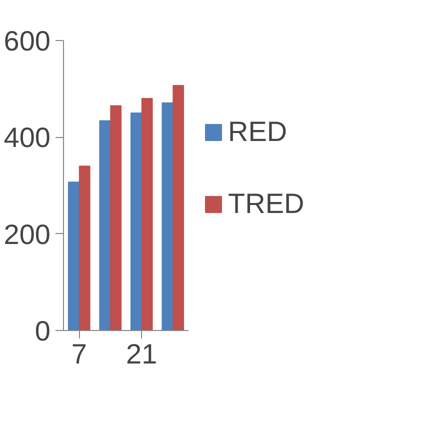 Image resolution: width=439 pixels, height=441 pixels. I want to click on y-tick-label: 0, so click(42, 331).